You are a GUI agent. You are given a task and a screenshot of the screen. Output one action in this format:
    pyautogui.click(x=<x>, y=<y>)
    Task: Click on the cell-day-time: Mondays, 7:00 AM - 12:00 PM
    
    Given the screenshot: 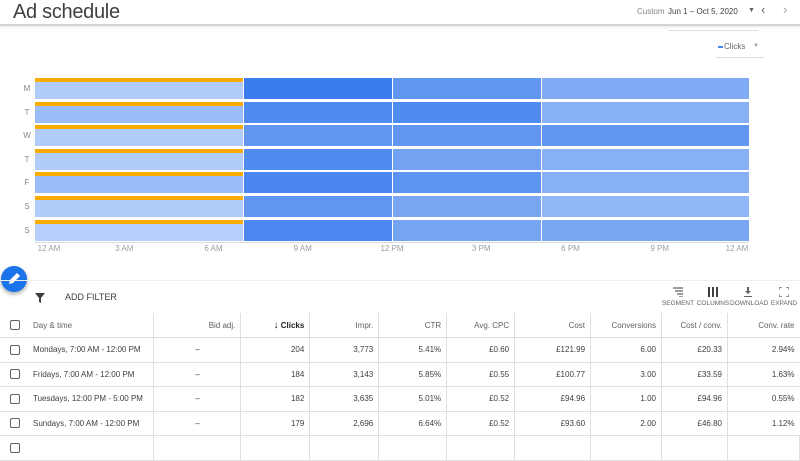 What is the action you would take?
    pyautogui.click(x=91, y=350)
    